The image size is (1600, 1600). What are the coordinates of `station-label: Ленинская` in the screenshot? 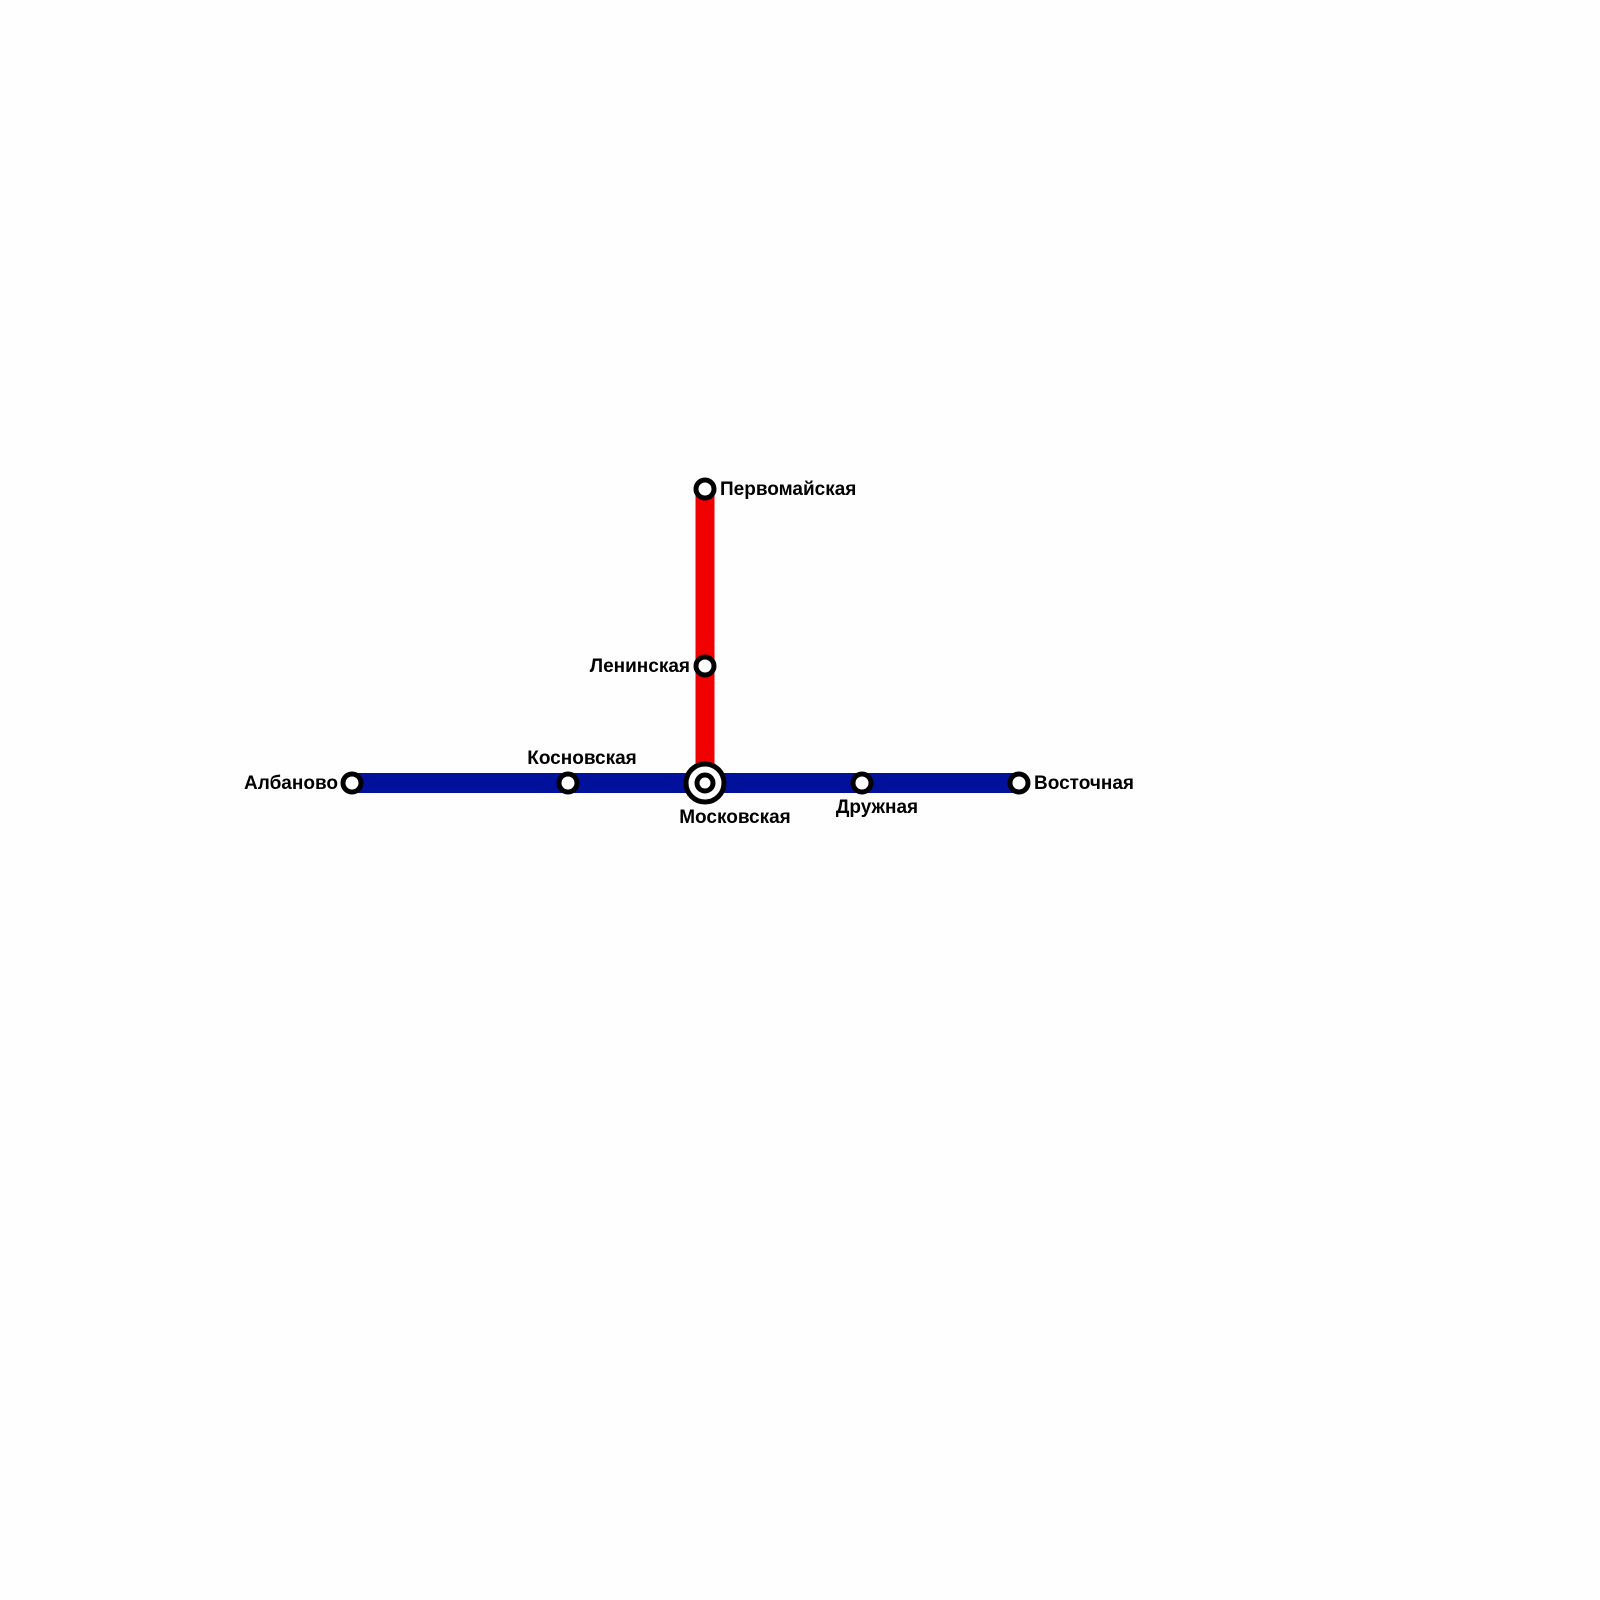 It's located at (640, 666).